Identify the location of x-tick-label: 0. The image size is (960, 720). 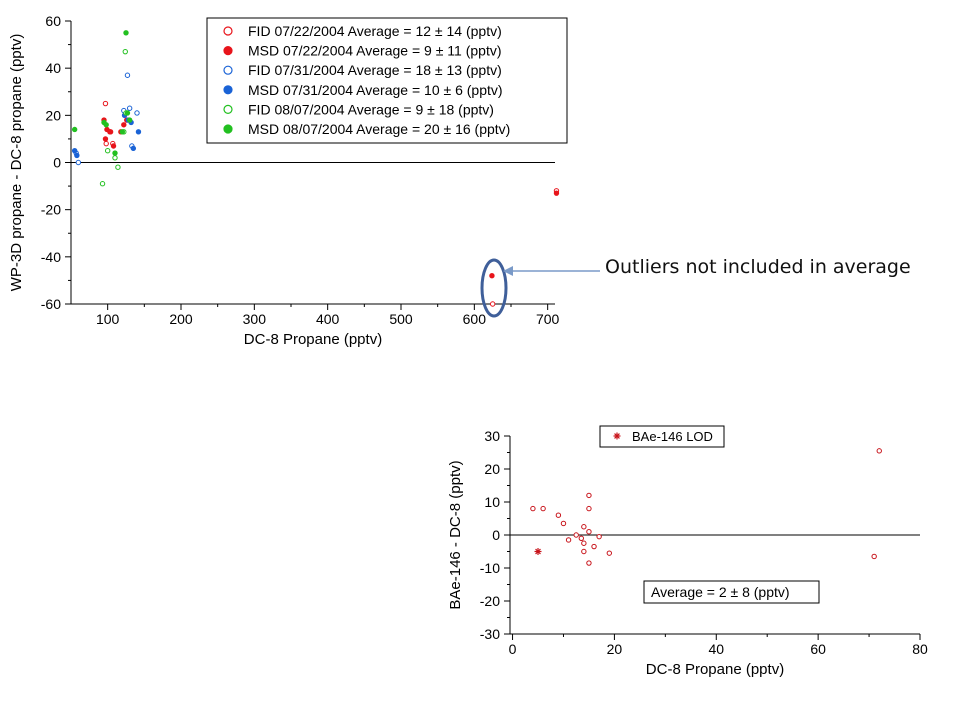
(513, 649).